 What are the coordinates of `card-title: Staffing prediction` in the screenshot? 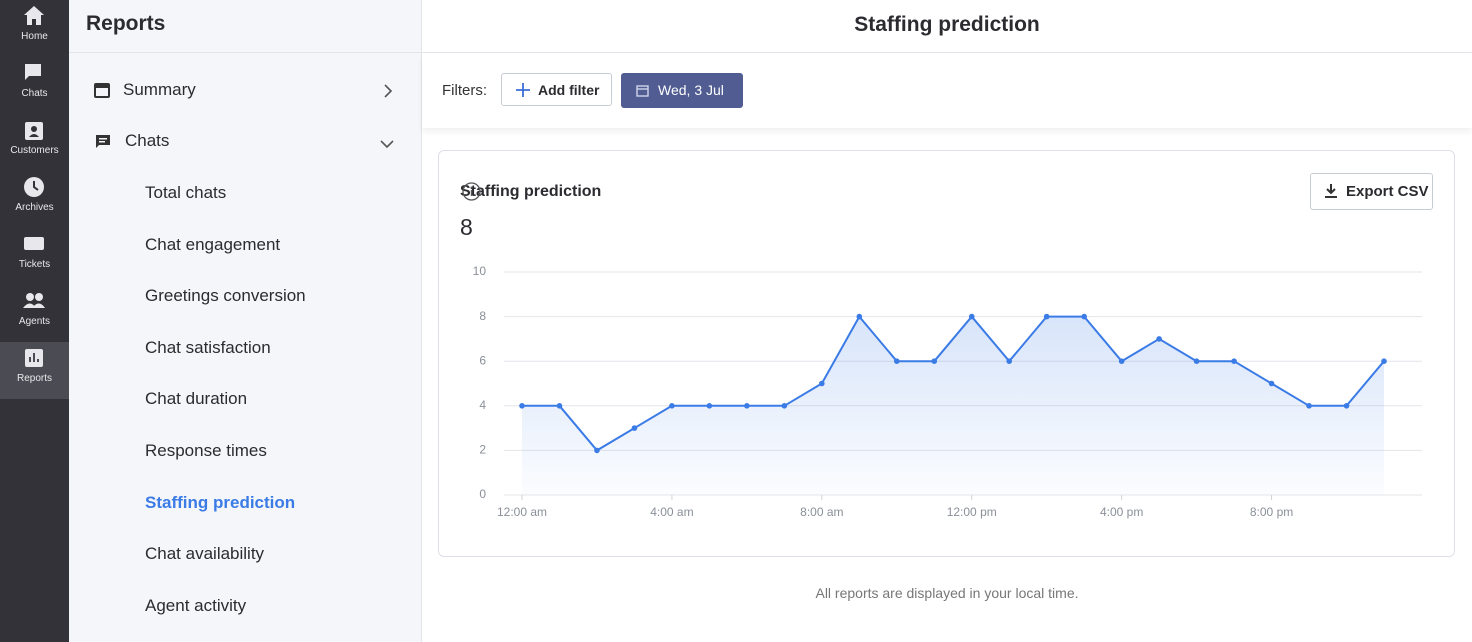 It's located at (531, 191).